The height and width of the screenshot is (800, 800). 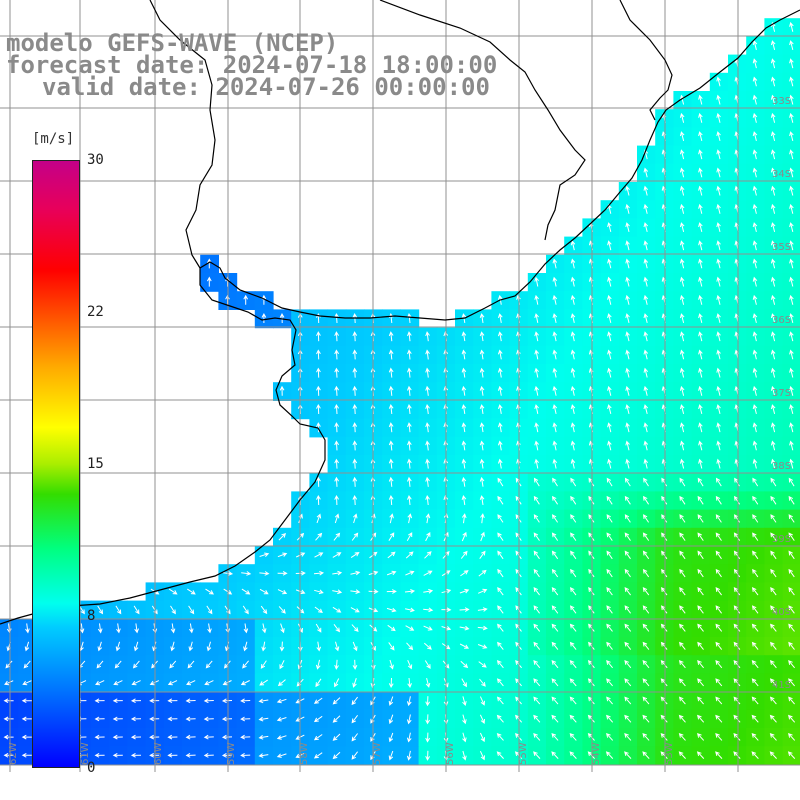 I want to click on colorbar-tick: 22, so click(x=95, y=312).